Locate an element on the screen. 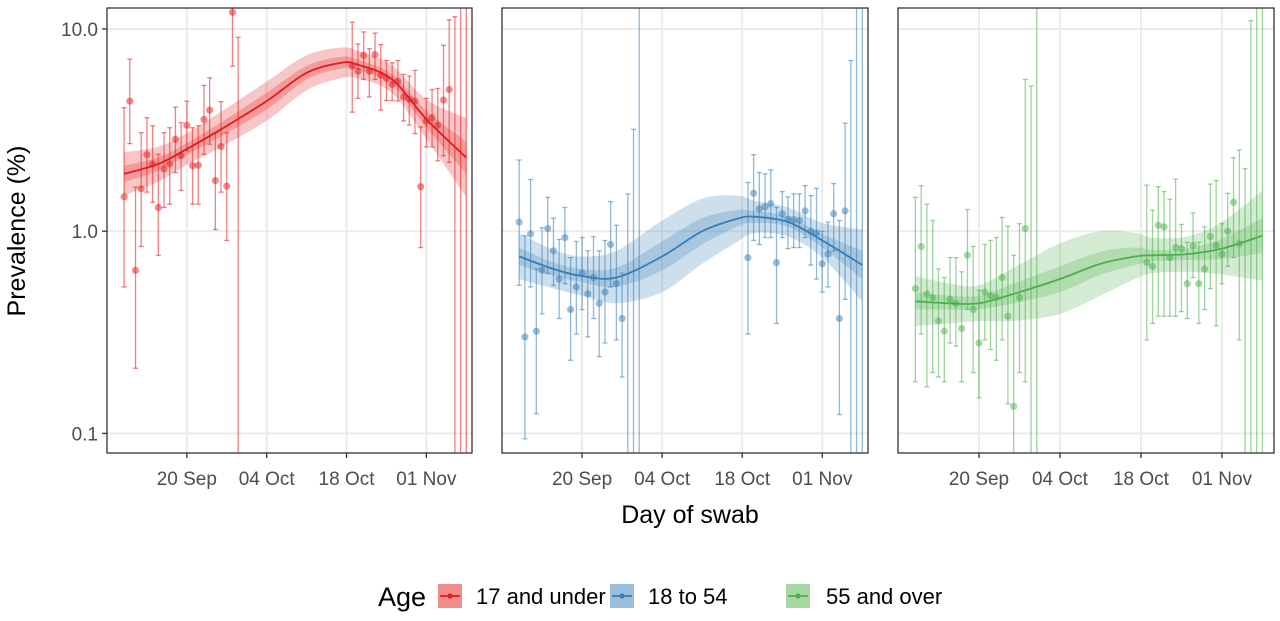 The width and height of the screenshot is (1280, 621). y-tick-label: 10.0 is located at coordinates (79, 30).